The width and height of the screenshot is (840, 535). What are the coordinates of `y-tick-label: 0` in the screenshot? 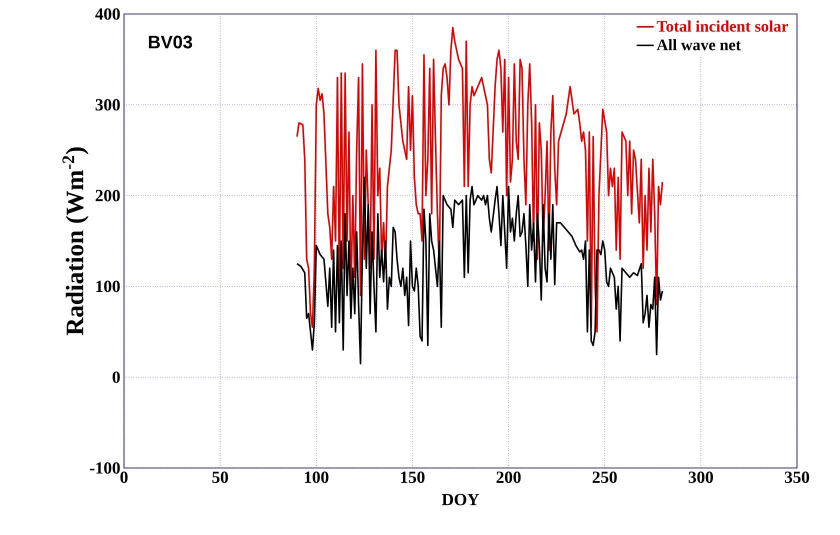 It's located at (116, 377).